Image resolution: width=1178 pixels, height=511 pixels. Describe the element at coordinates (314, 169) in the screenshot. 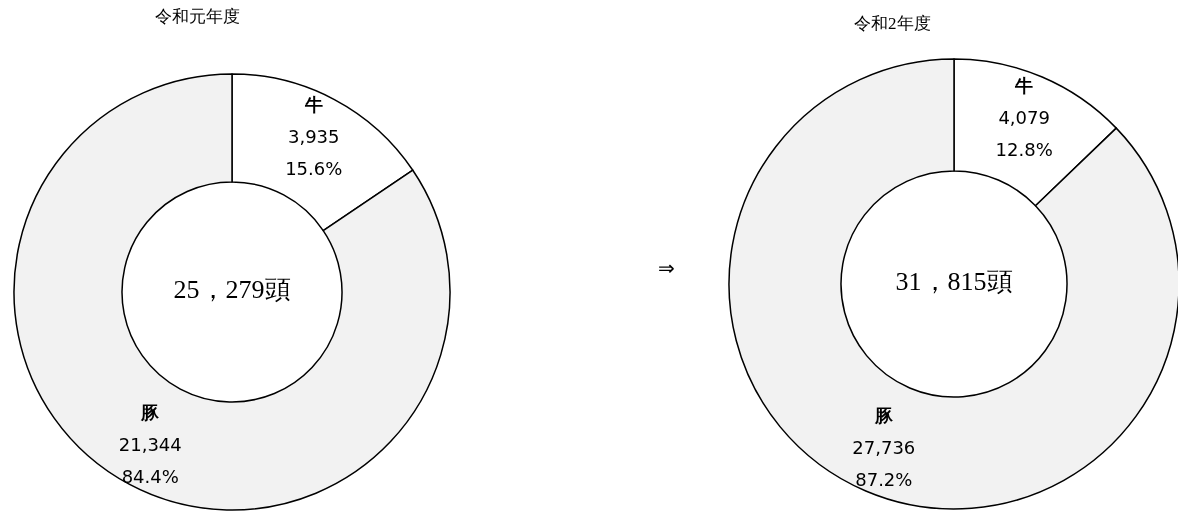

I see `text: 15.6%` at that location.